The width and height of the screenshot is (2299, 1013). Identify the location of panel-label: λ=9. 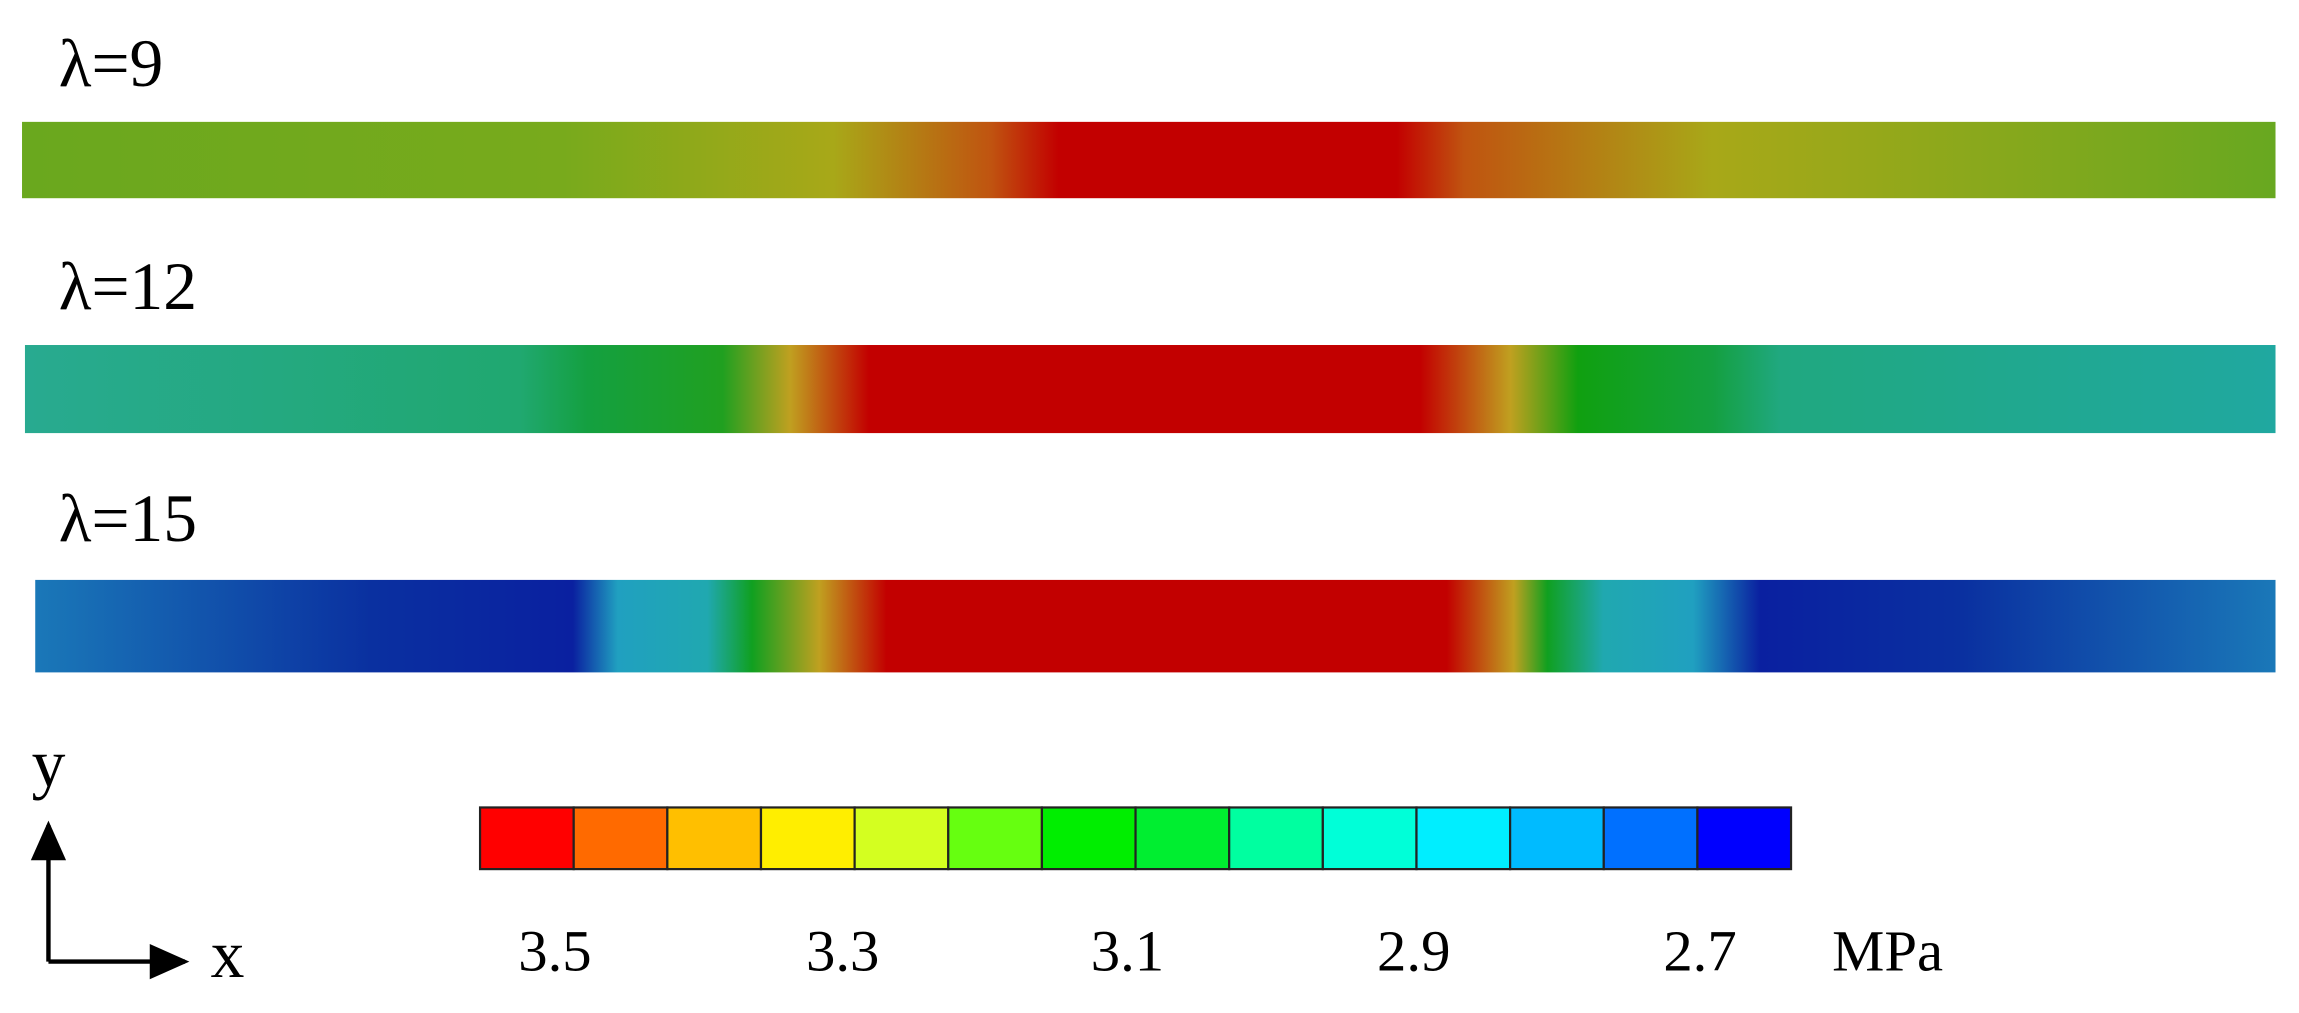
(111, 63).